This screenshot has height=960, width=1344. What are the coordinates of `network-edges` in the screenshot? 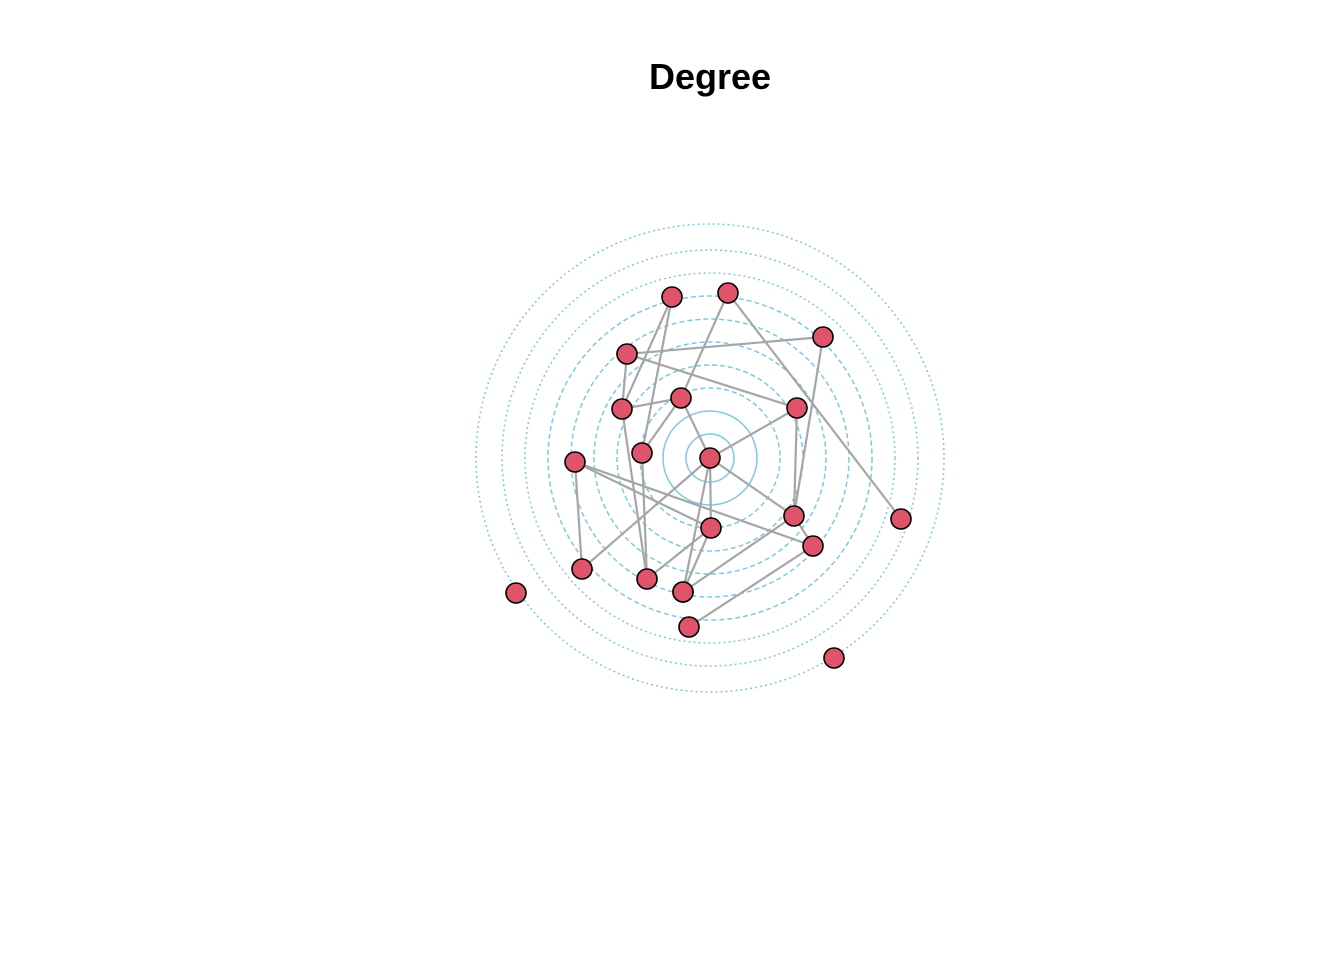 It's located at (737, 460).